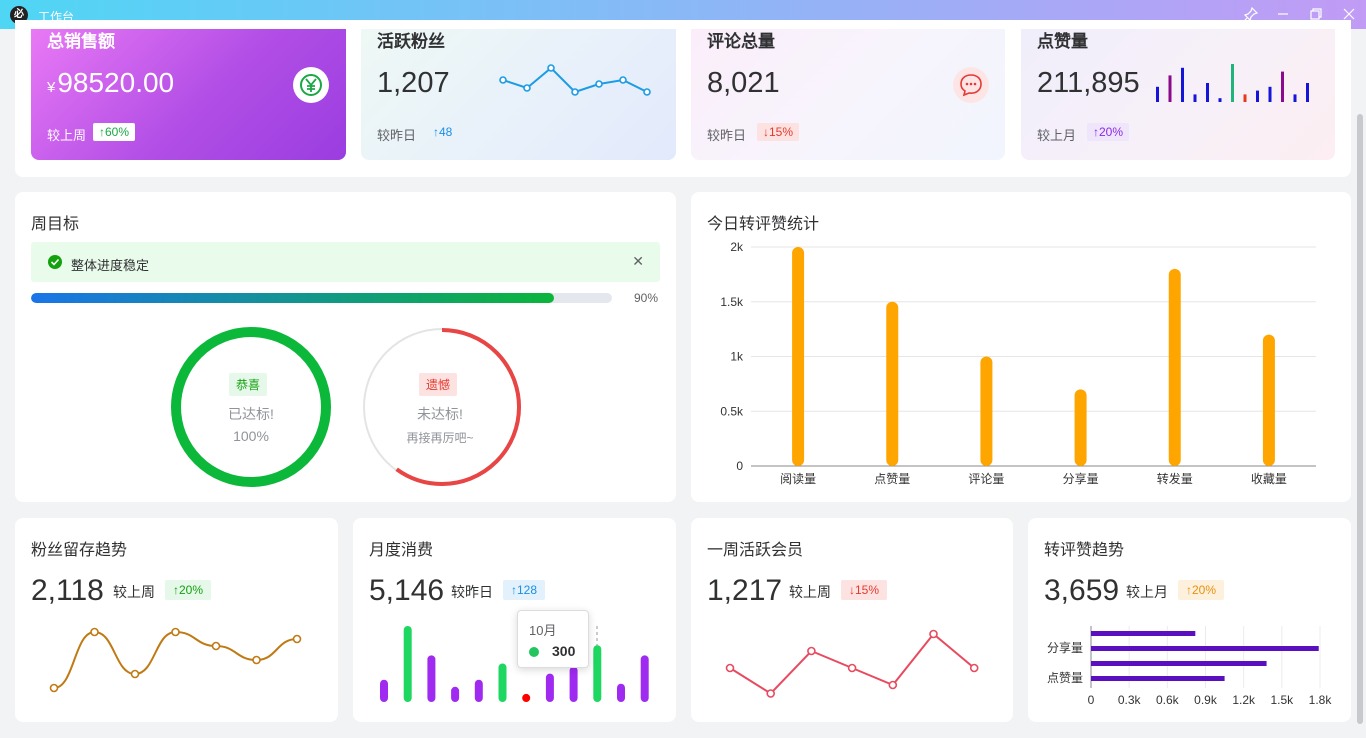 The height and width of the screenshot is (738, 1366). Describe the element at coordinates (79, 550) in the screenshot. I see `card-title: 粉丝留存趋势` at that location.